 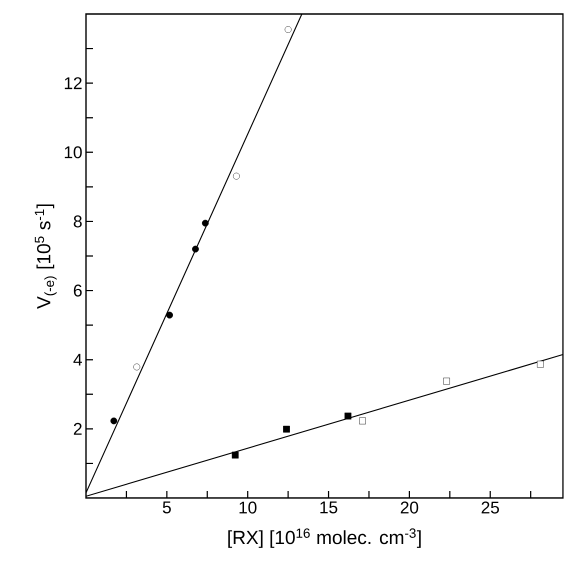 I want to click on y-tick-label: 12, so click(x=73, y=83).